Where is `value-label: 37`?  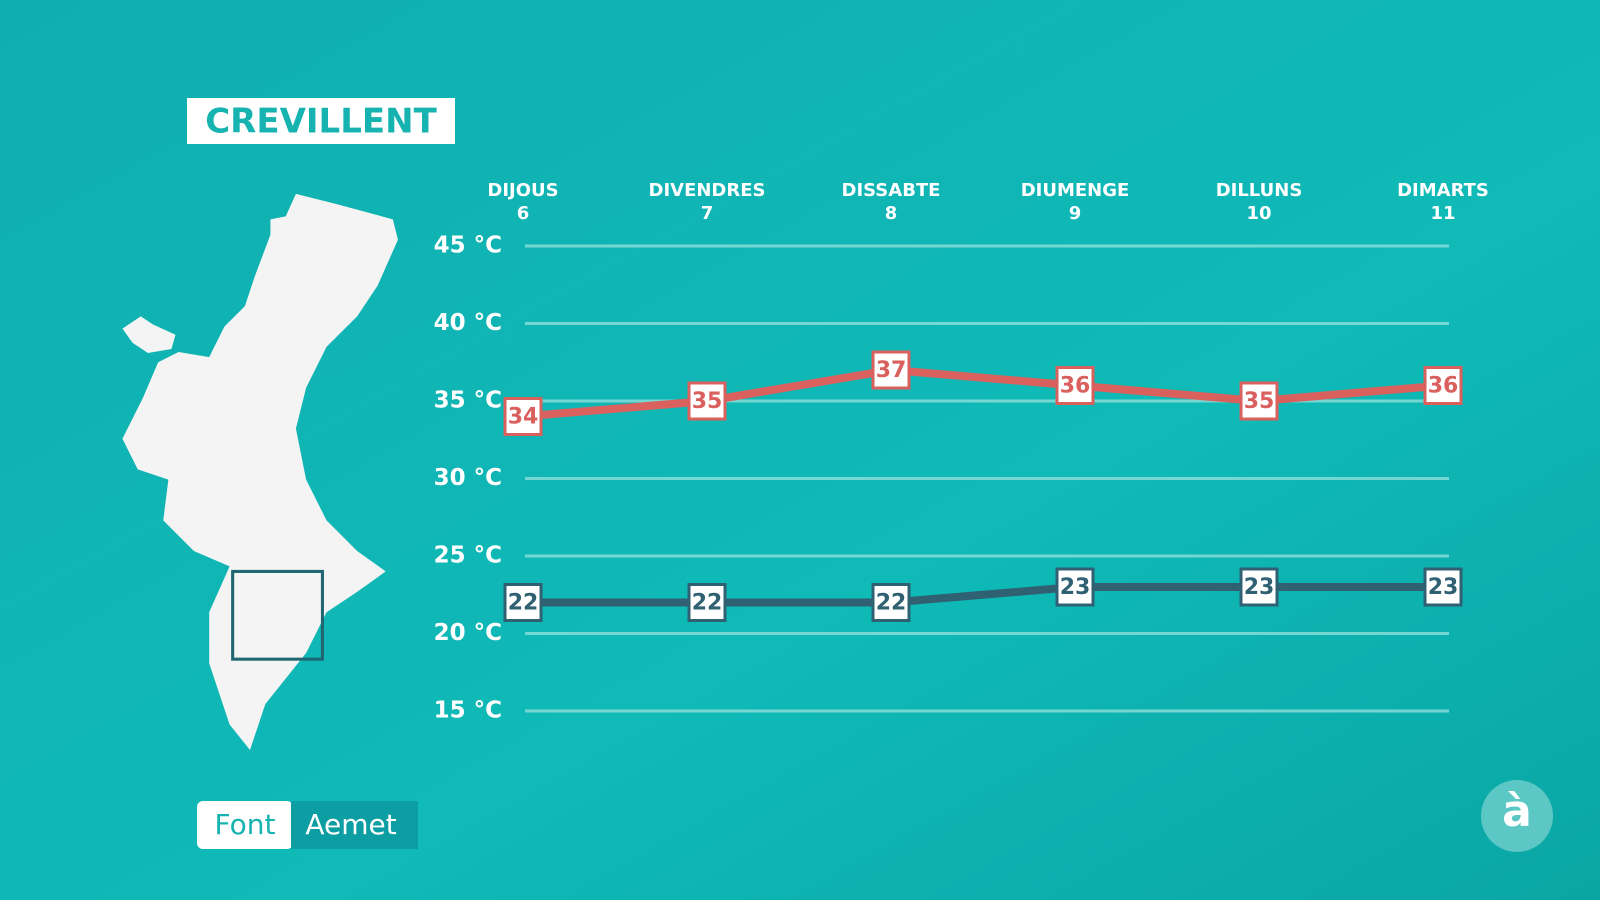
value-label: 37 is located at coordinates (891, 370).